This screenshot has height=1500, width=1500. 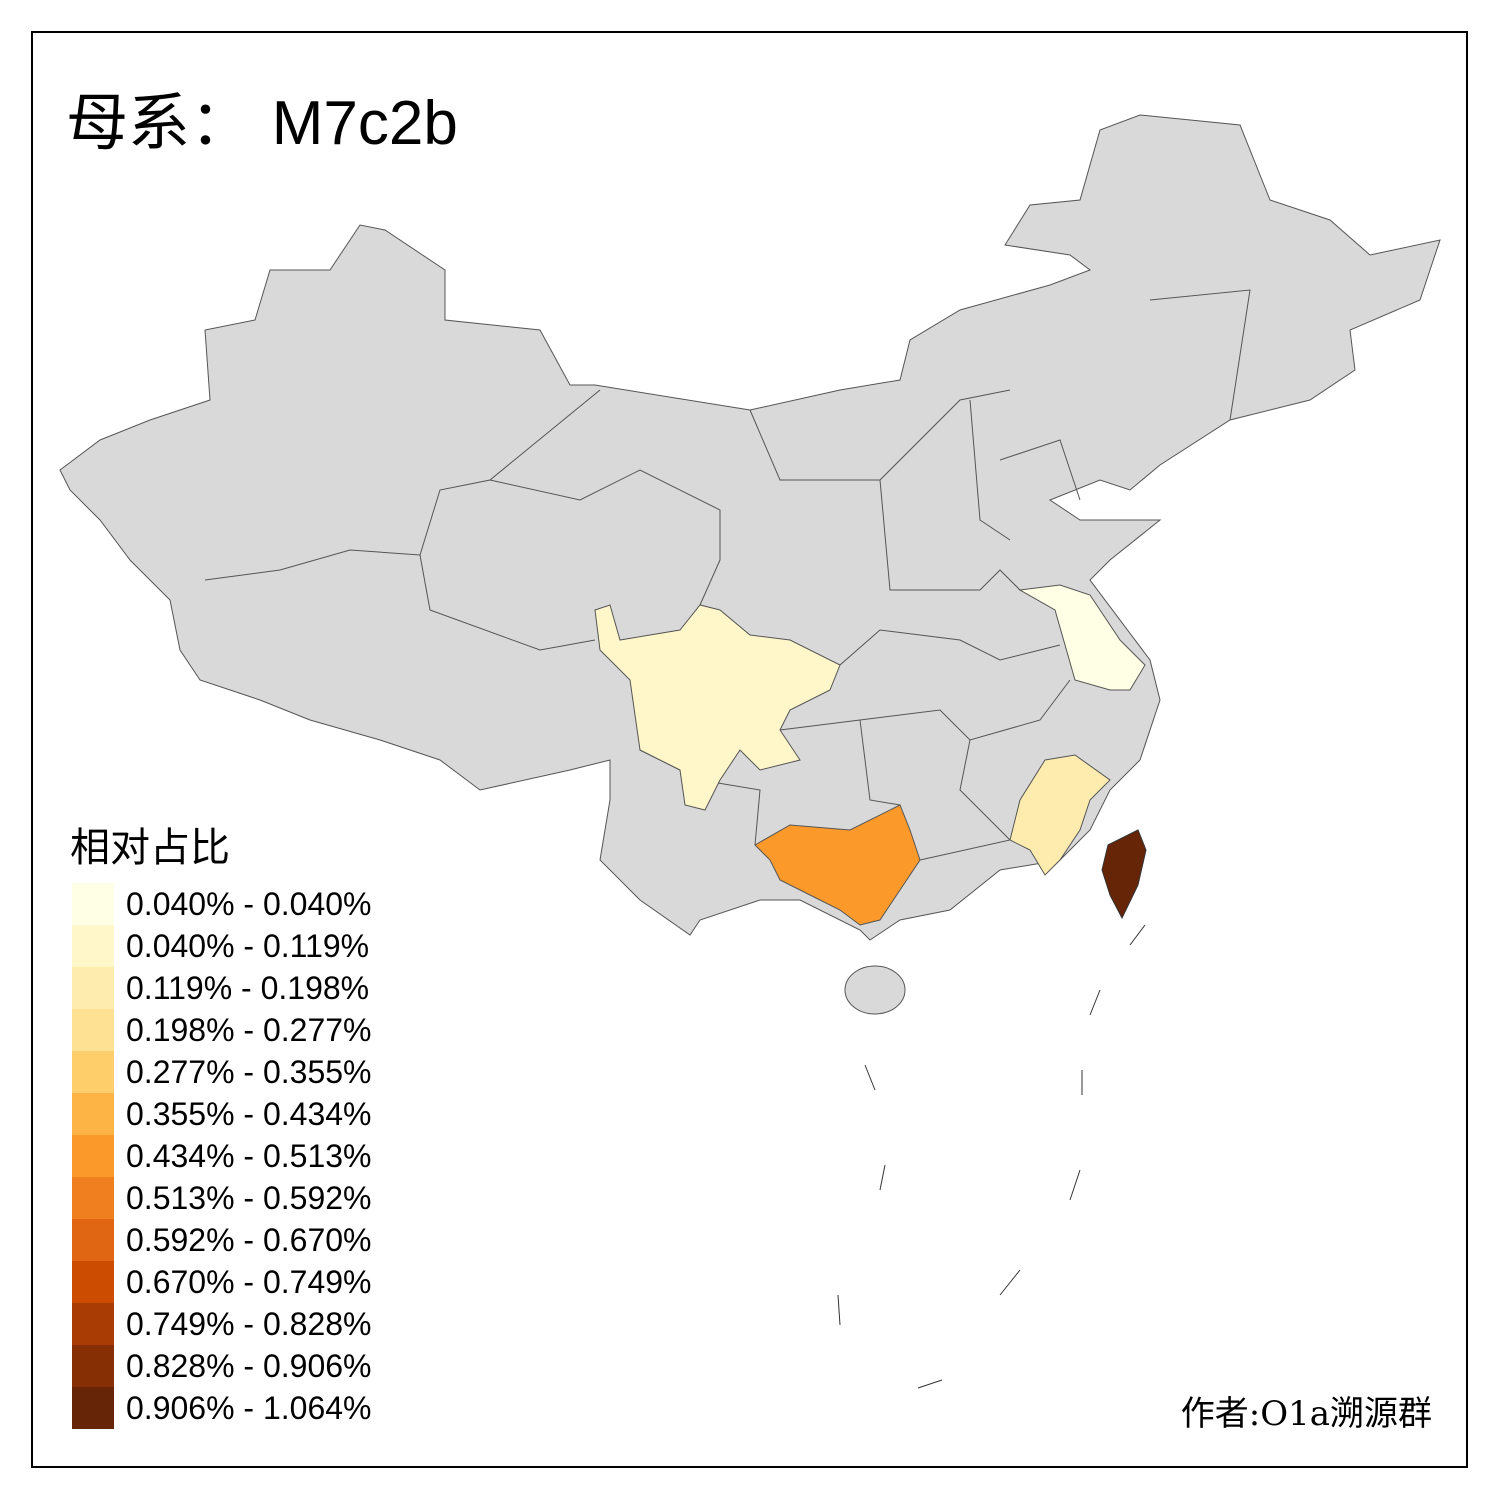 I want to click on legend-item: 0.040% - 0.040%, so click(x=222, y=904).